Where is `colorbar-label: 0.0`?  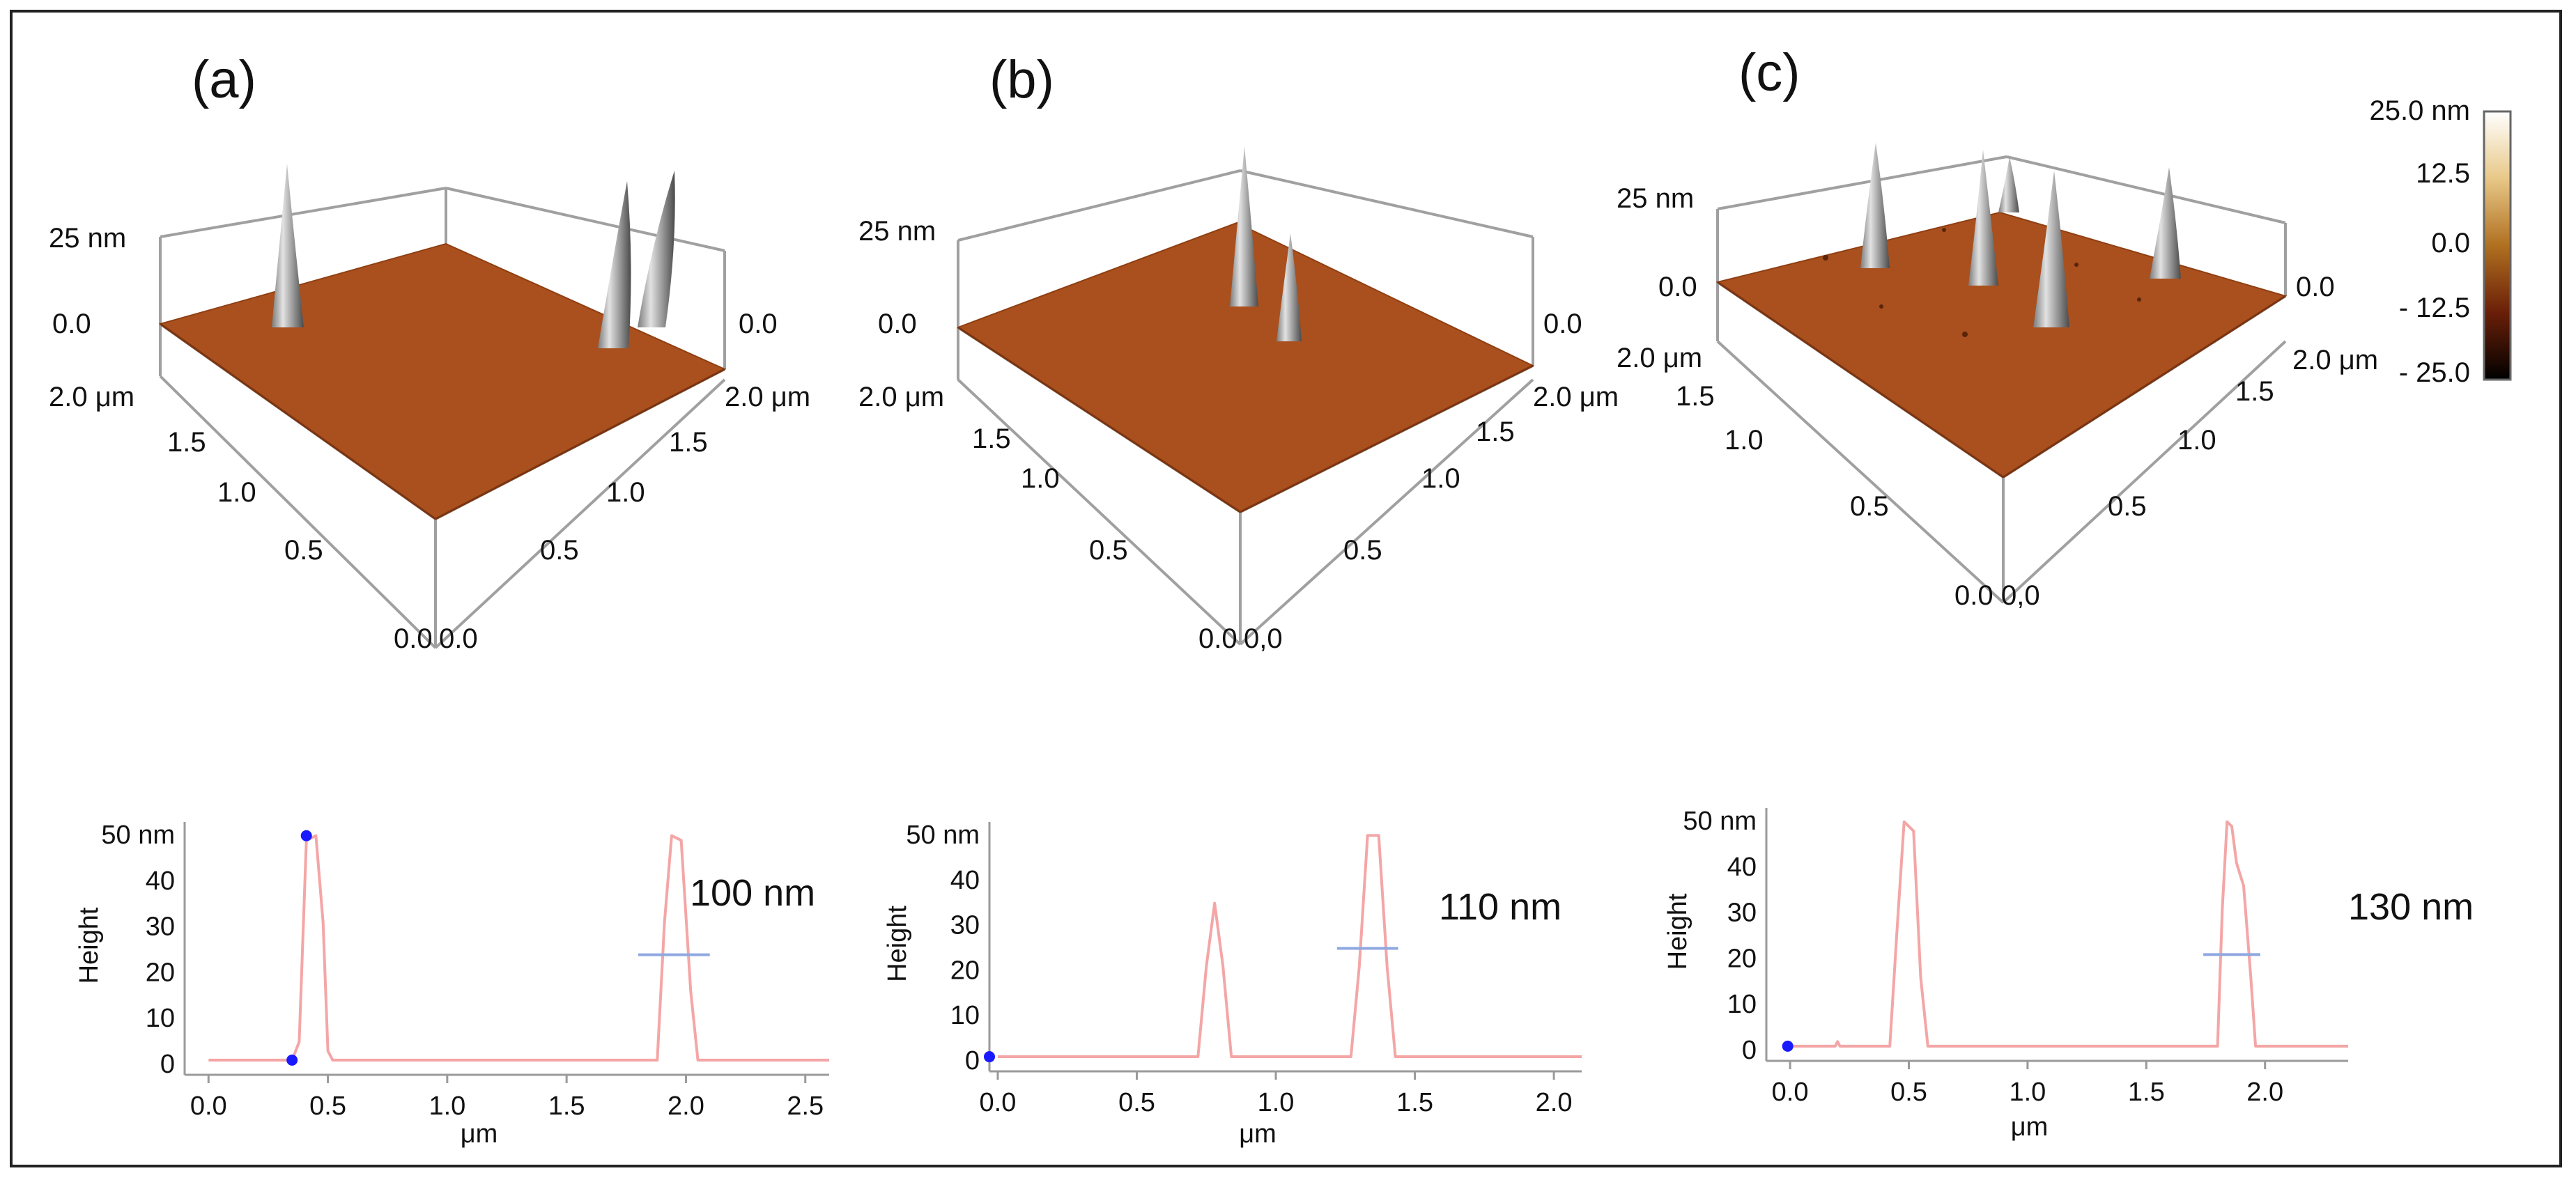
colorbar-label: 0.0 is located at coordinates (2450, 243).